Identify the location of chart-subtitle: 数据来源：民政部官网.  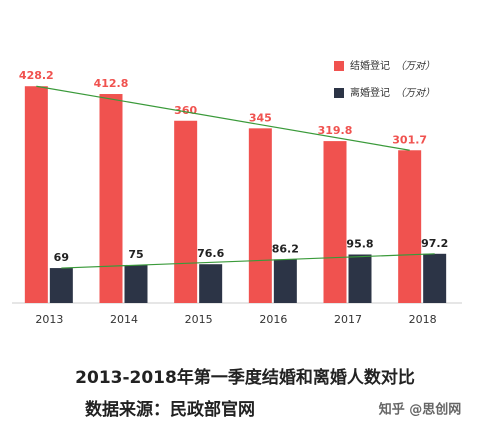
(170, 409).